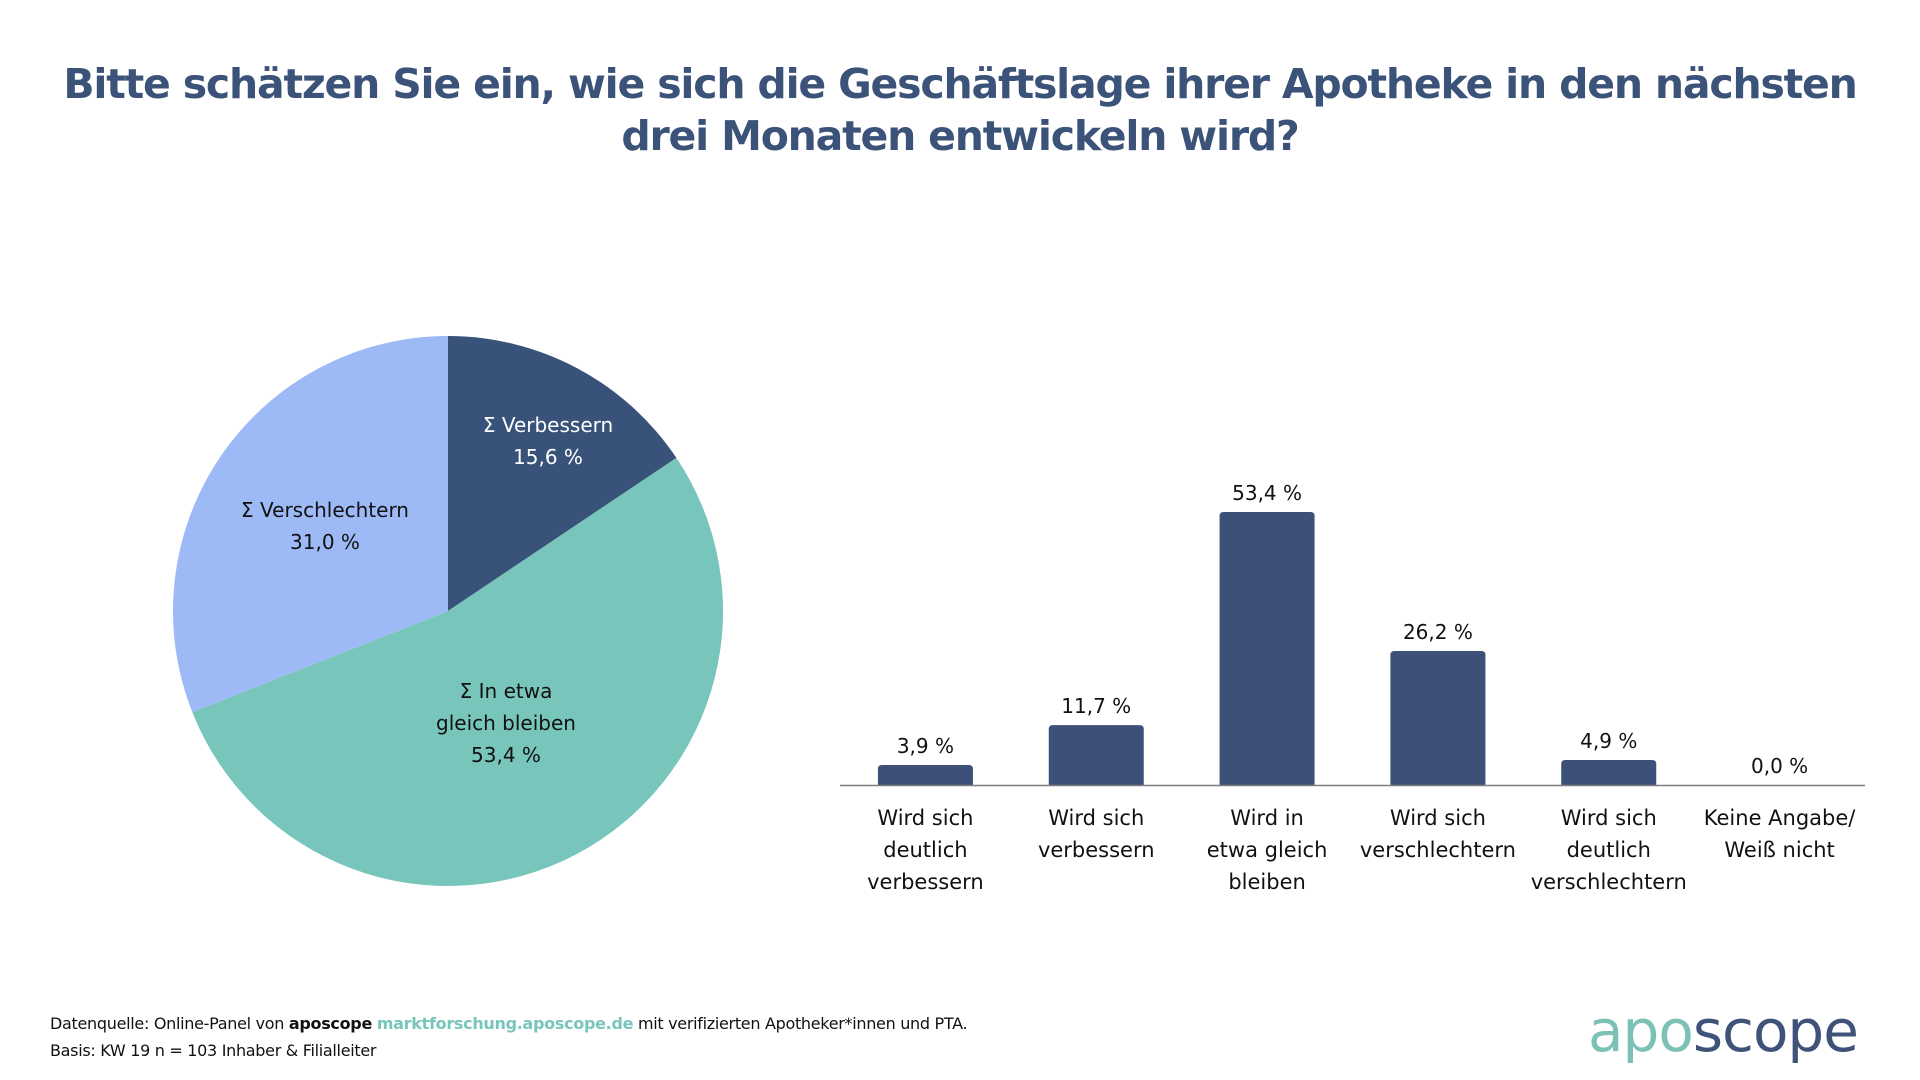 The image size is (1920, 1080). I want to click on pie-label-line: gleich bleiben, so click(506, 723).